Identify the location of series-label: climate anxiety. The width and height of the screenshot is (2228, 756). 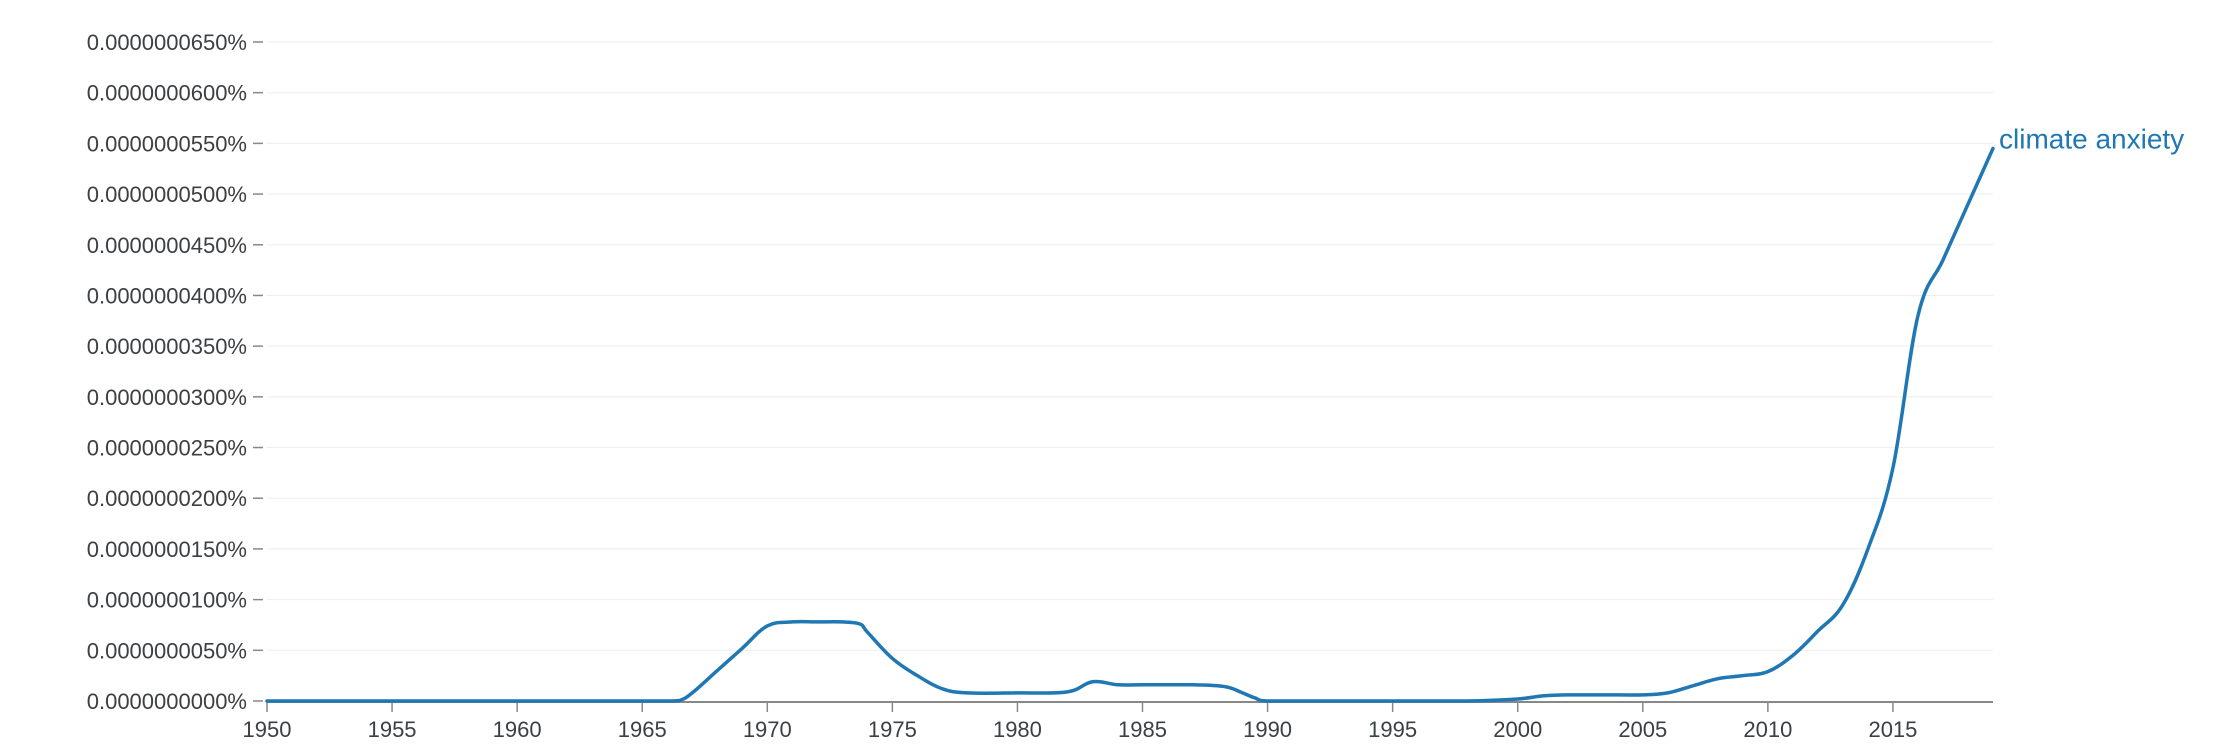
(2091, 138).